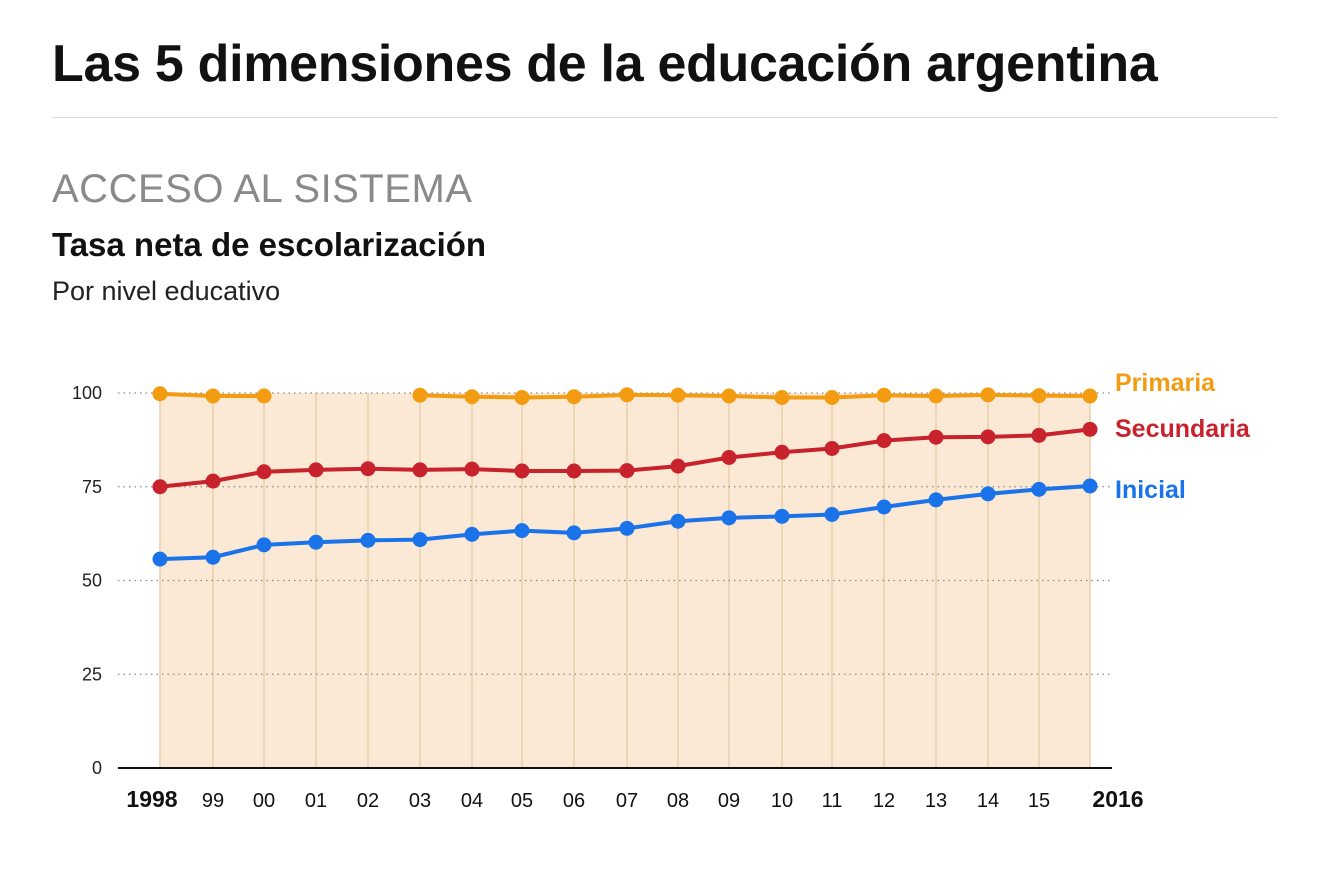 The image size is (1330, 880). Describe the element at coordinates (729, 801) in the screenshot. I see `x-tick-label: 09` at that location.